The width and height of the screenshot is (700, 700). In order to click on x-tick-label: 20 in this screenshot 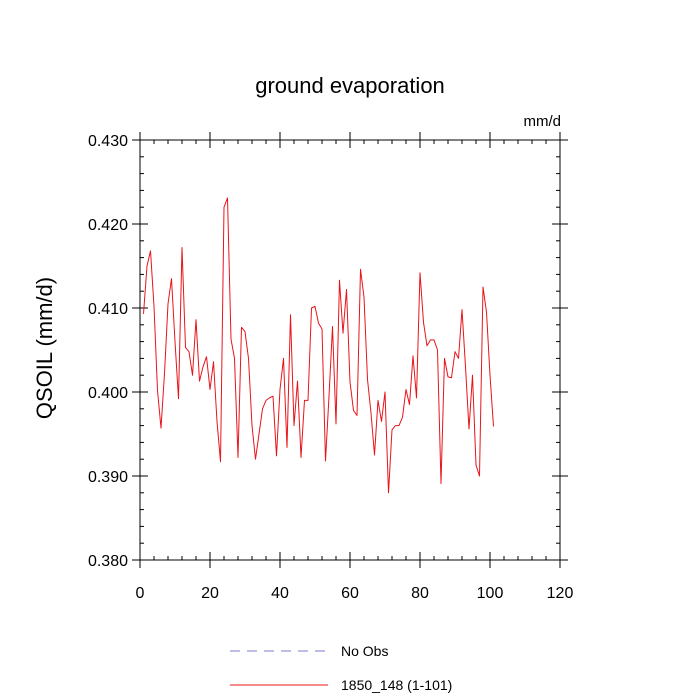, I will do `click(210, 593)`.